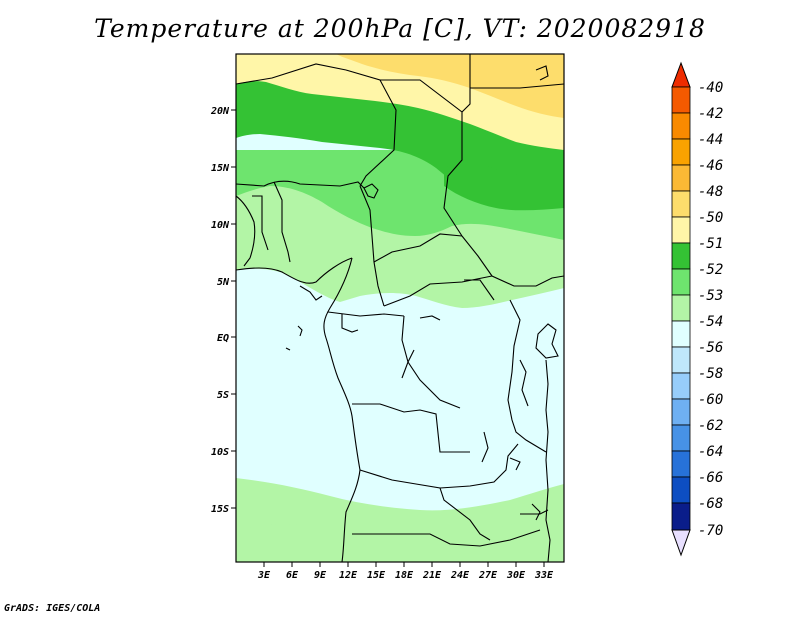 This screenshot has height=618, width=800. What do you see at coordinates (348, 575) in the screenshot?
I see `lon-label: 12E` at bounding box center [348, 575].